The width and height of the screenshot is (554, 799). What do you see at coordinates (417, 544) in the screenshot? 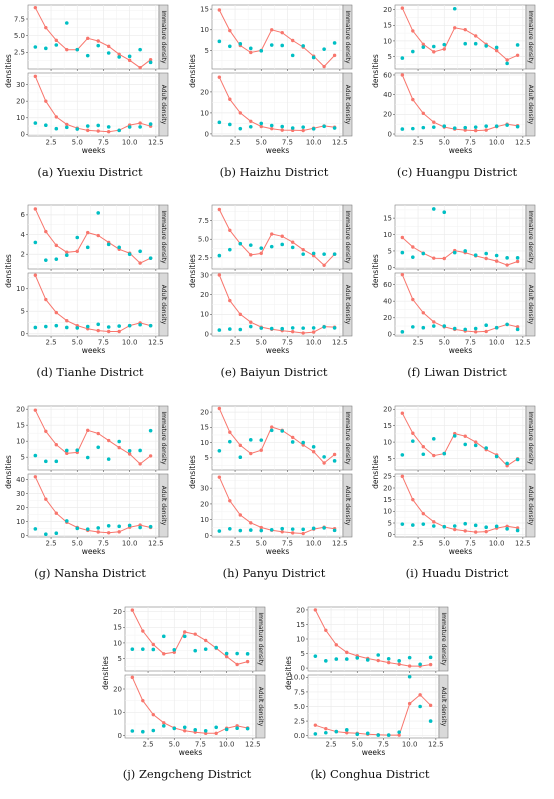
I see `chart8-tick-label-x: 2.5` at bounding box center [417, 544].